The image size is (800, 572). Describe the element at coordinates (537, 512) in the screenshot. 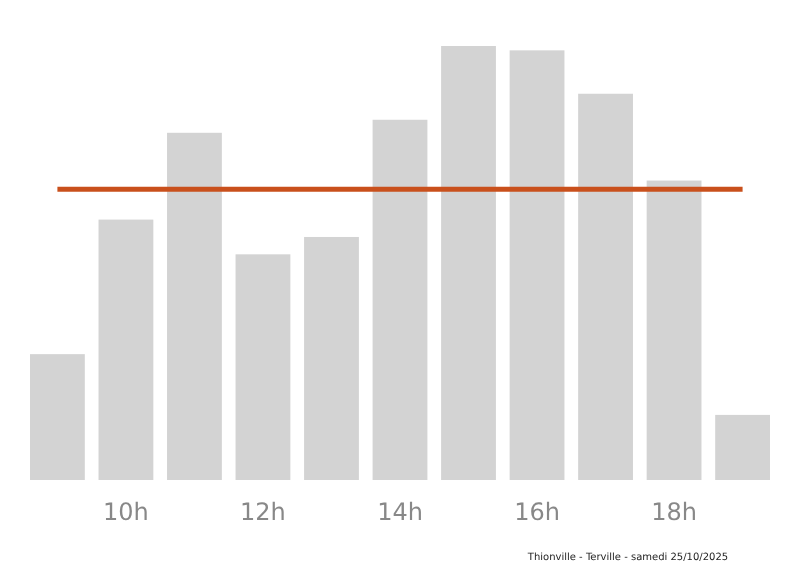

I see `x-tick-label: 16h` at that location.